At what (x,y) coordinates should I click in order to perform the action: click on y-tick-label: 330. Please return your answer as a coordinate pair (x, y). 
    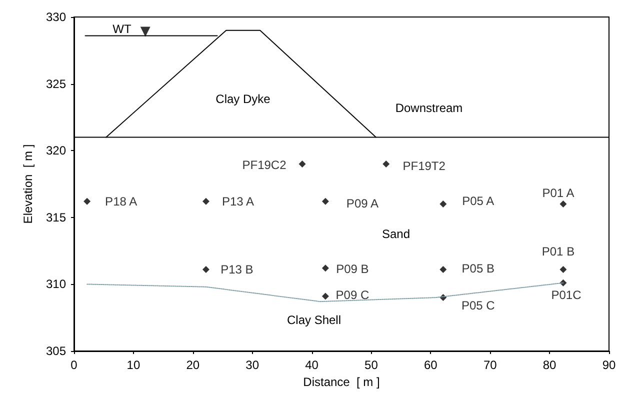
    Looking at the image, I should click on (56, 17).